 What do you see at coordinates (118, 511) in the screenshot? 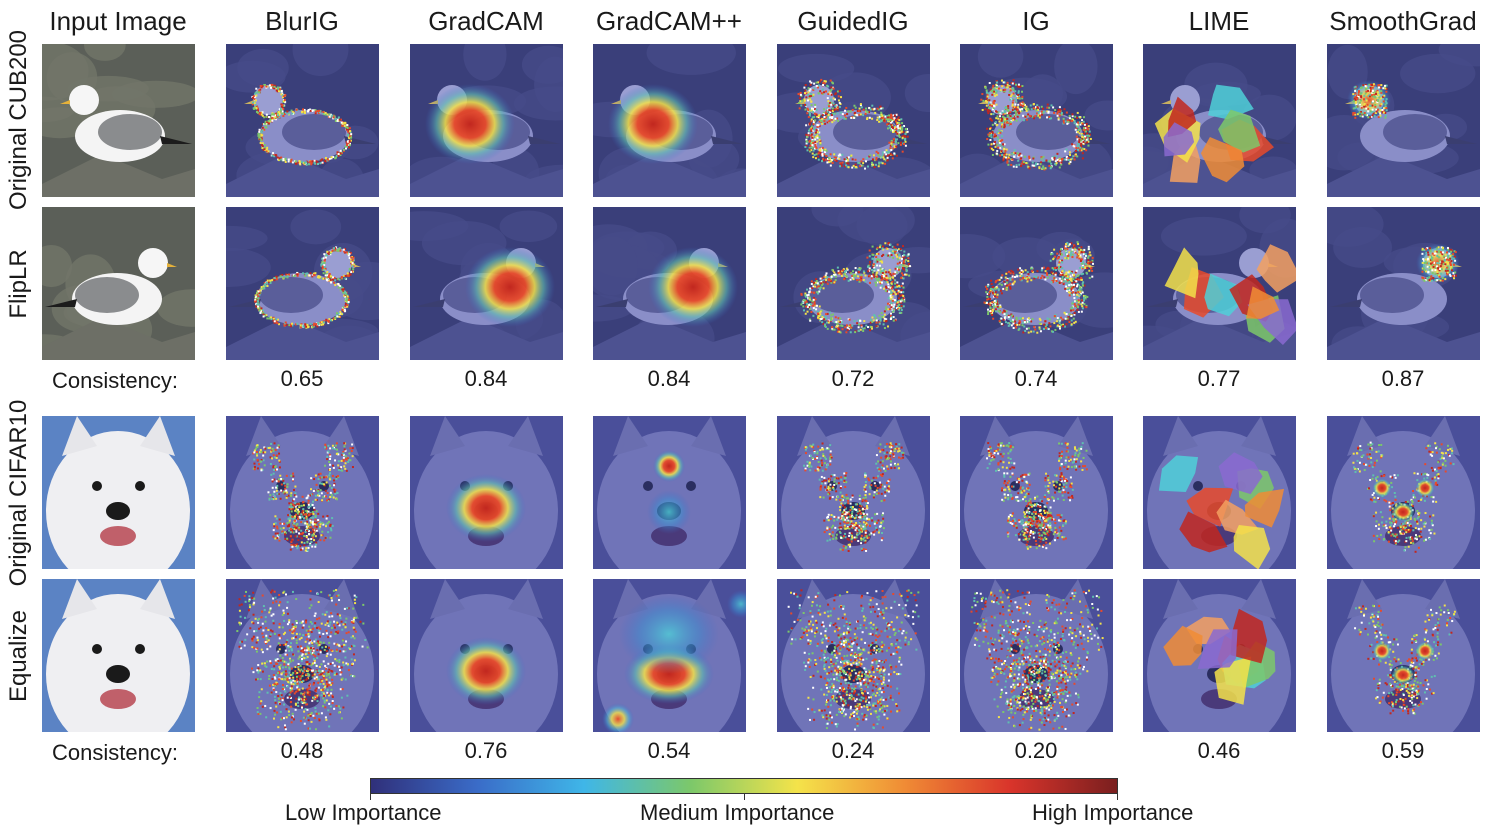
I see `dog-nose` at bounding box center [118, 511].